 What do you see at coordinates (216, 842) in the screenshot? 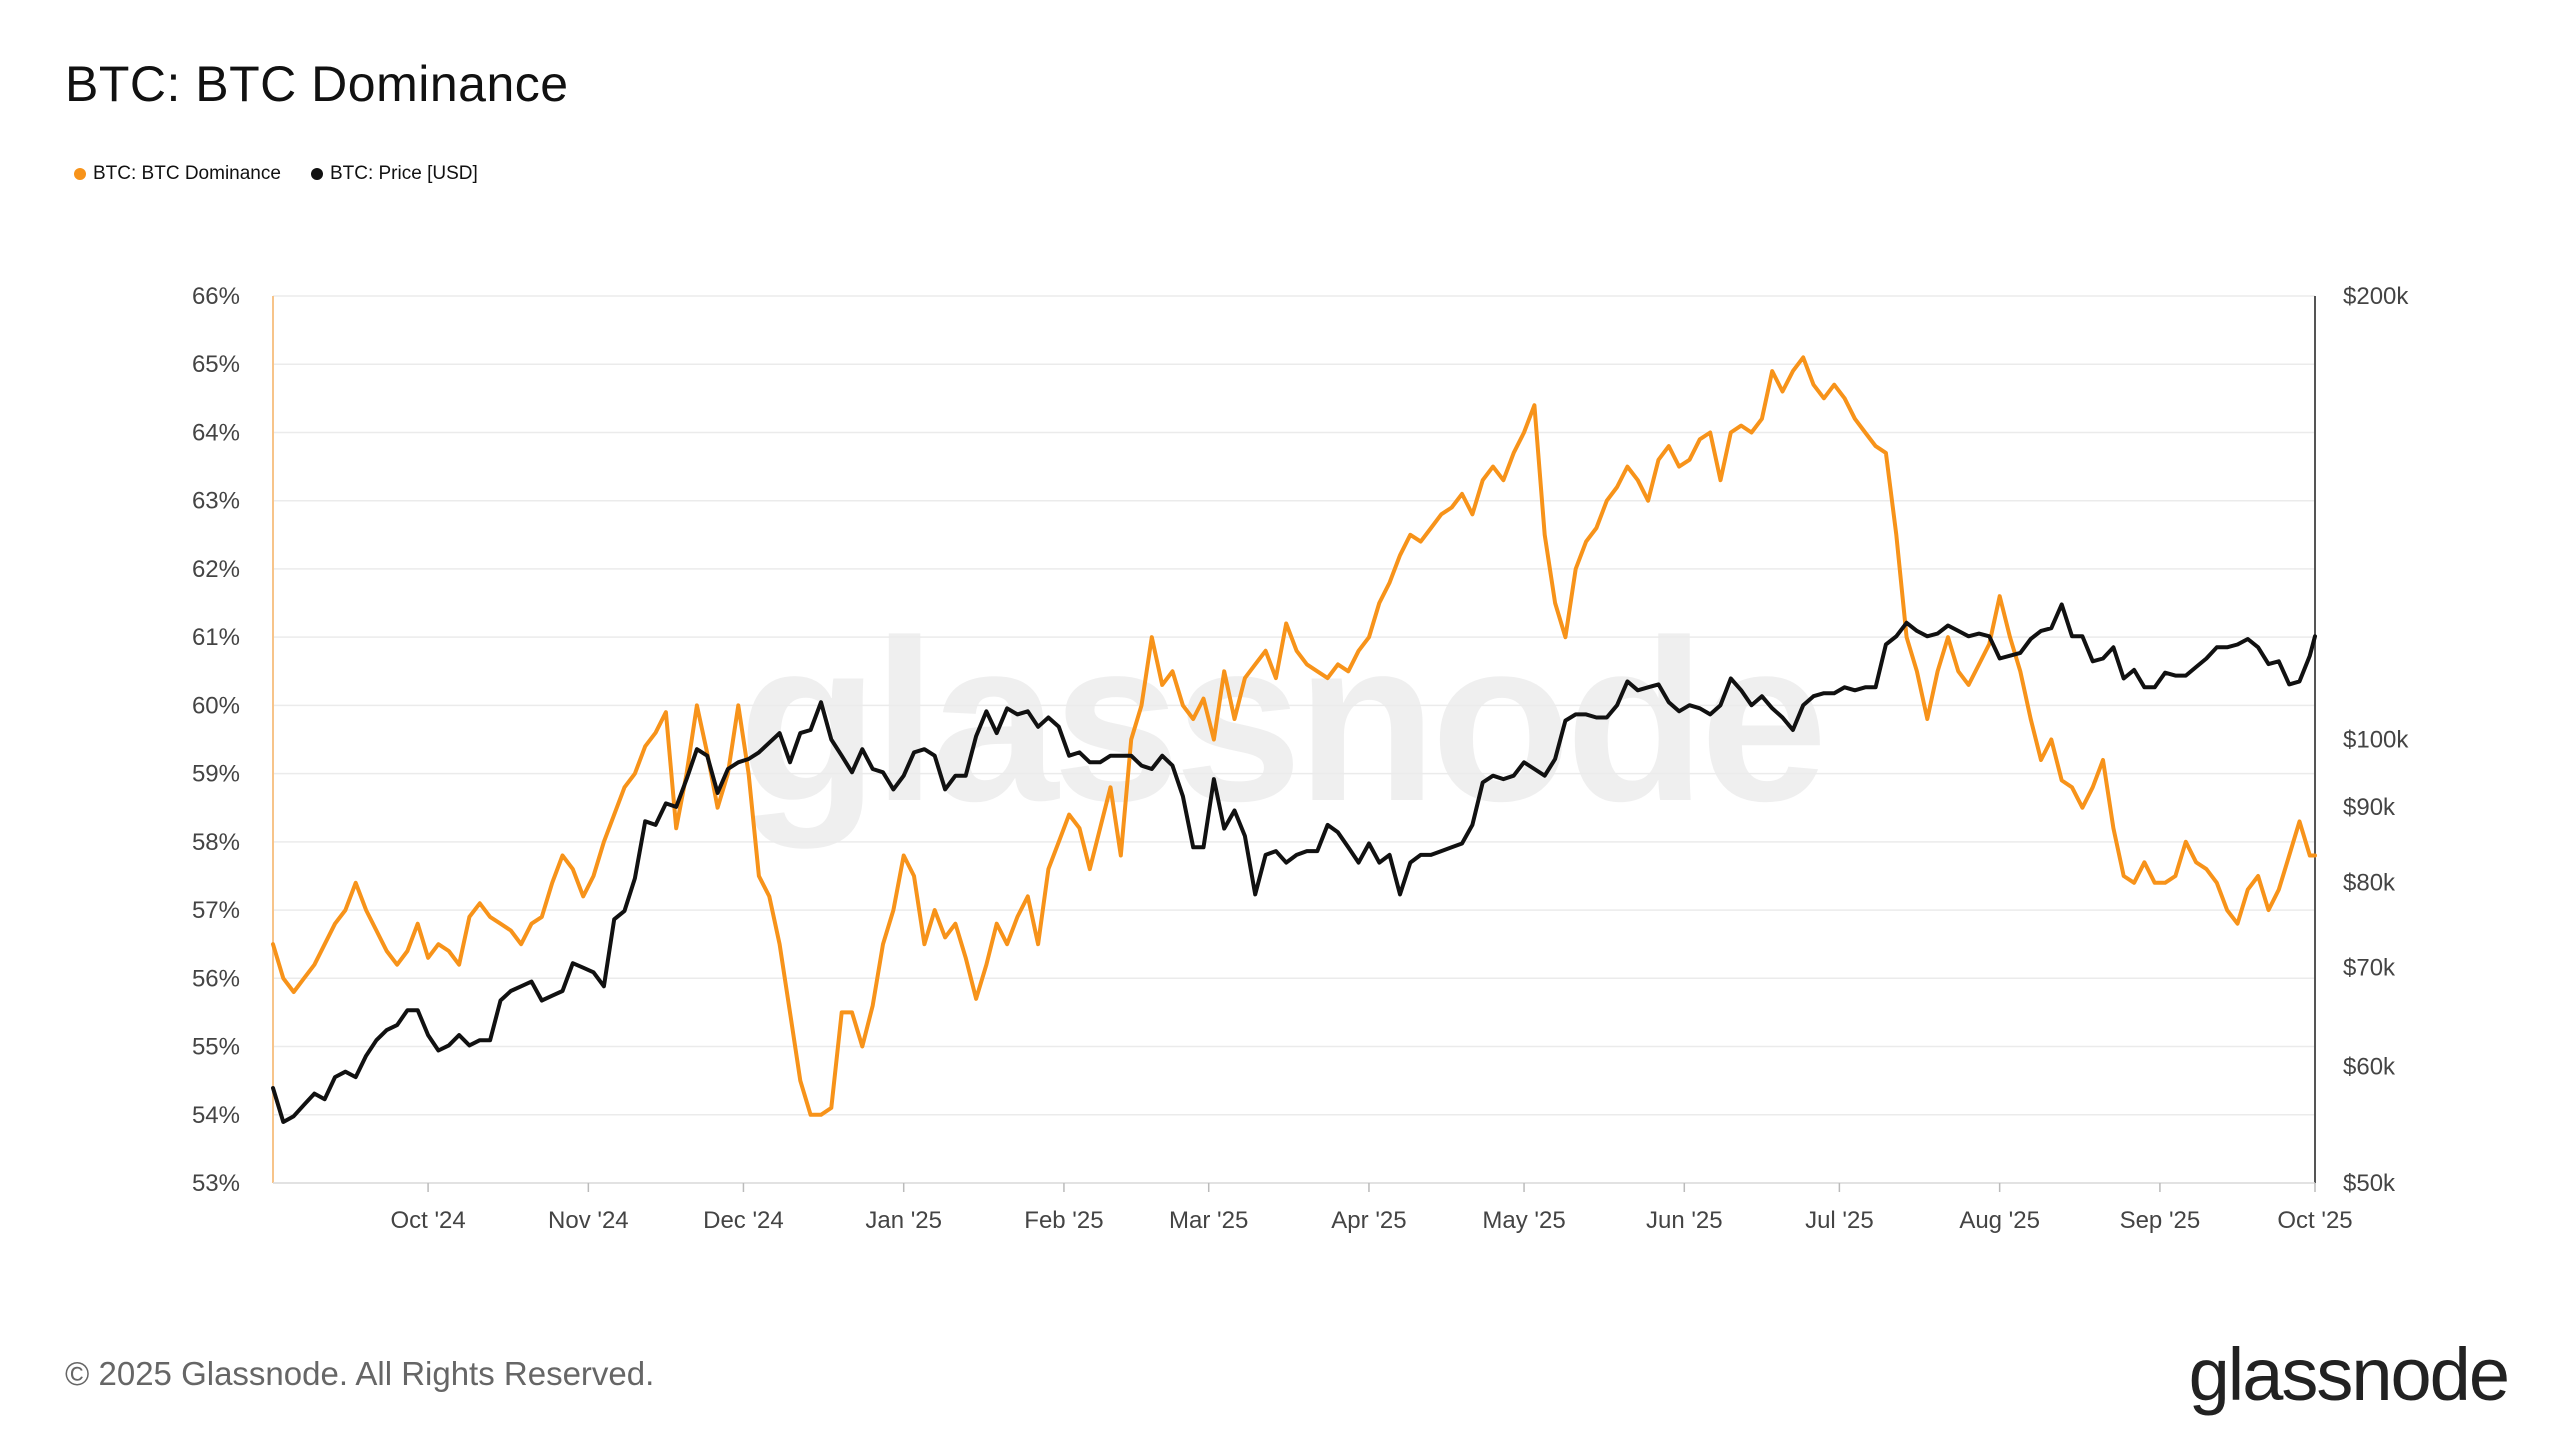
I see `y-left-tick-label: 58%` at bounding box center [216, 842].